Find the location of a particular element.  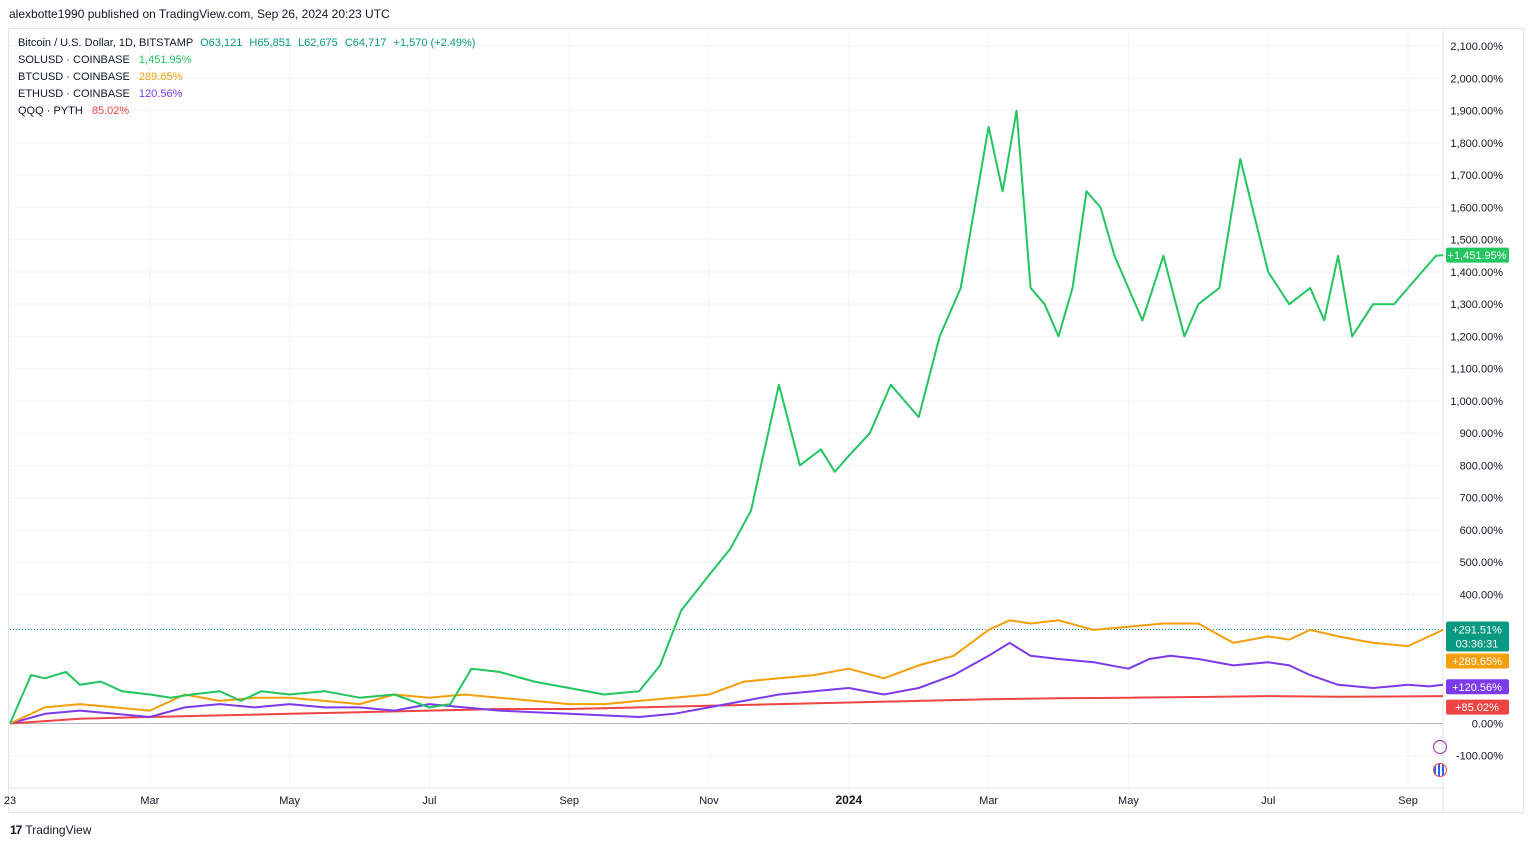

y-tick-label: 600.00% is located at coordinates (1482, 531).